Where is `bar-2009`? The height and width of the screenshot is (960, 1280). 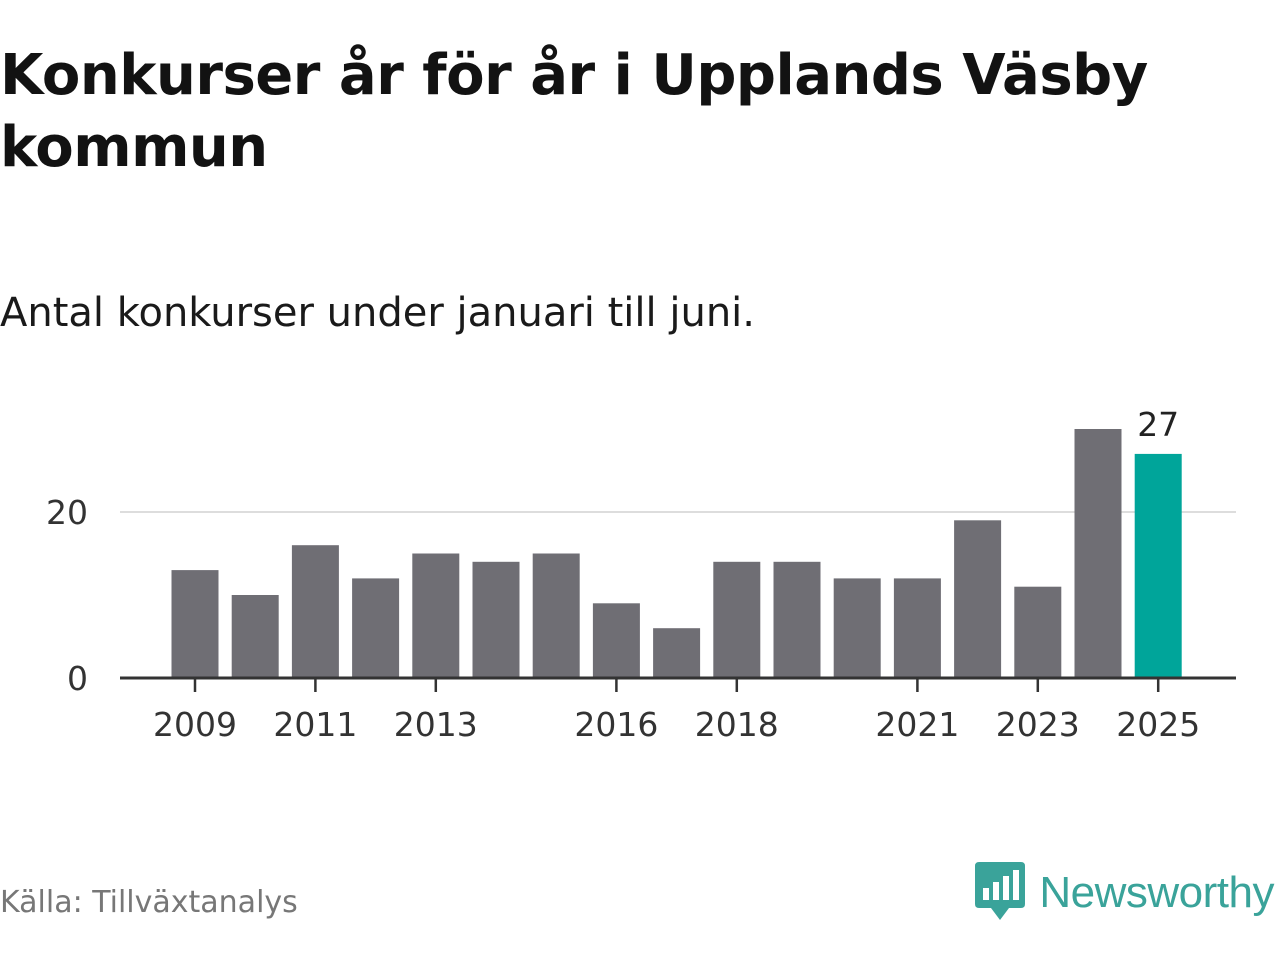 bar-2009 is located at coordinates (195, 624).